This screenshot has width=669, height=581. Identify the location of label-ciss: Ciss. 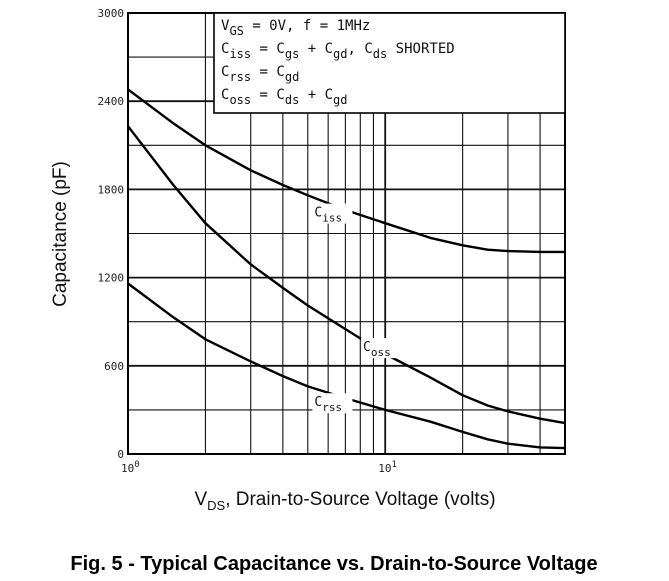
(328, 215).